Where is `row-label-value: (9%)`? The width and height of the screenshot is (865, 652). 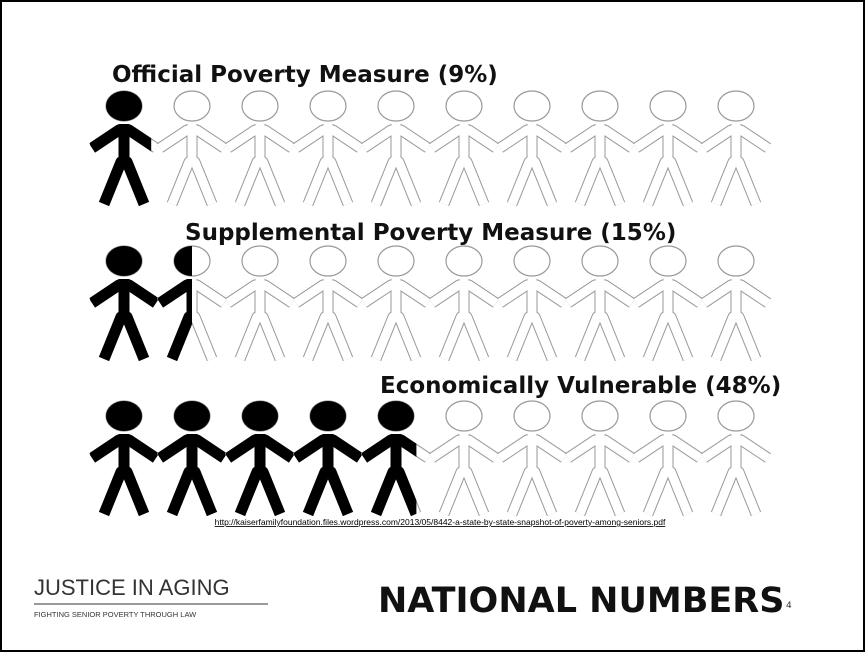
row-label-value: (9%) is located at coordinates (468, 75).